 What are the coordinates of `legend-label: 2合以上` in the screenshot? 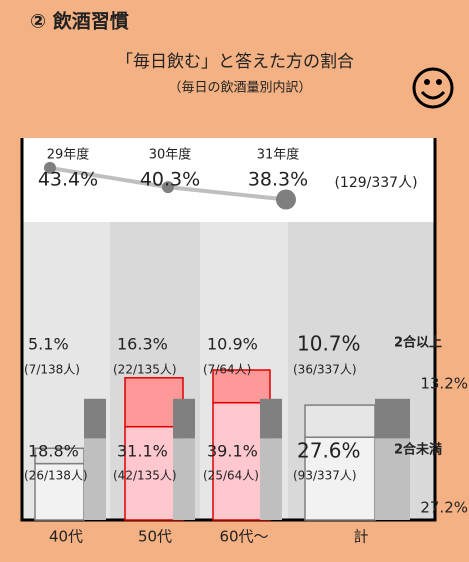 It's located at (418, 343).